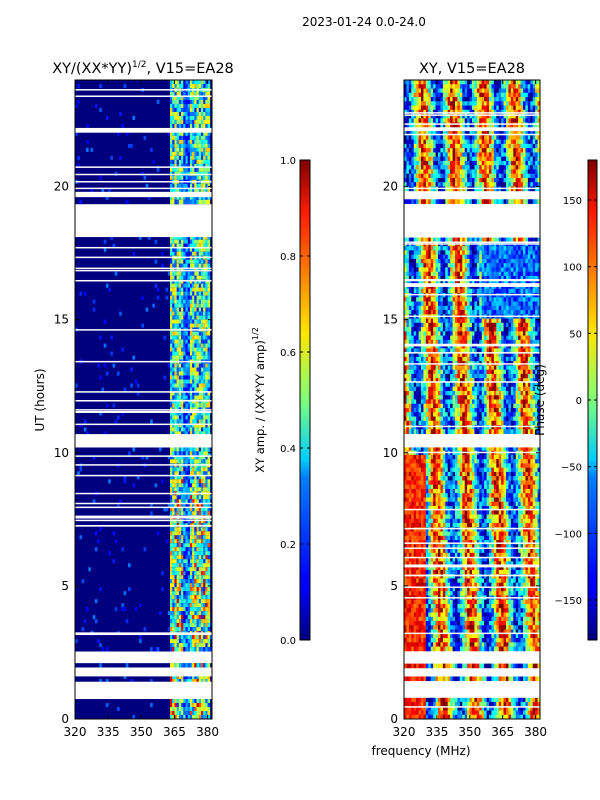 This screenshot has height=800, width=600. What do you see at coordinates (288, 641) in the screenshot?
I see `colorbar-tick-label: 0.0` at bounding box center [288, 641].